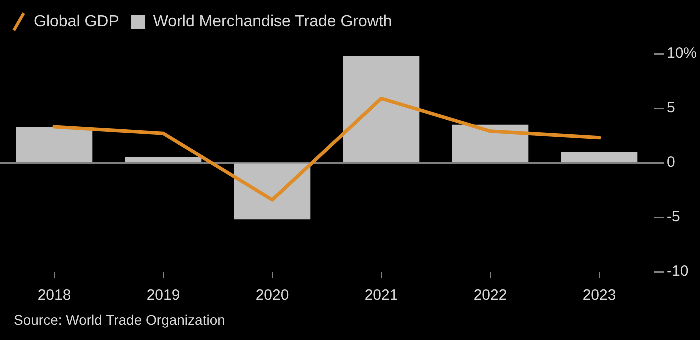  I want to click on x-tick-label: 2023, so click(599, 295).